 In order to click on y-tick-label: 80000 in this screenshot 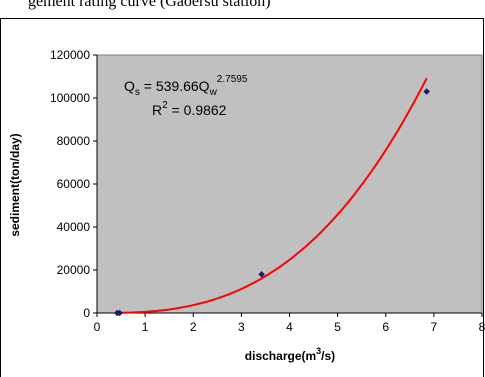, I will do `click(74, 141)`.